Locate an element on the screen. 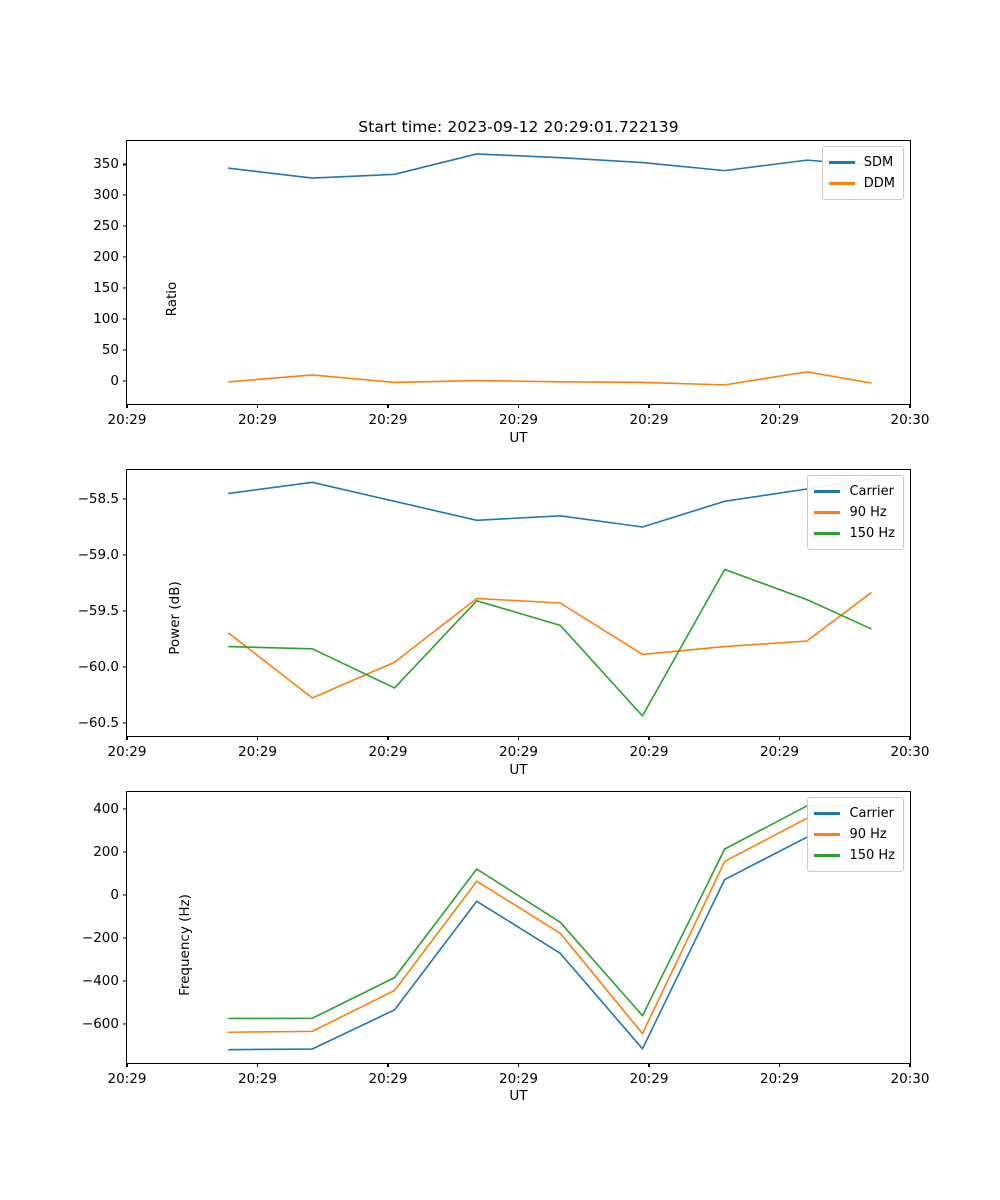  y-tick-label: −58.5 is located at coordinates (102, 499).